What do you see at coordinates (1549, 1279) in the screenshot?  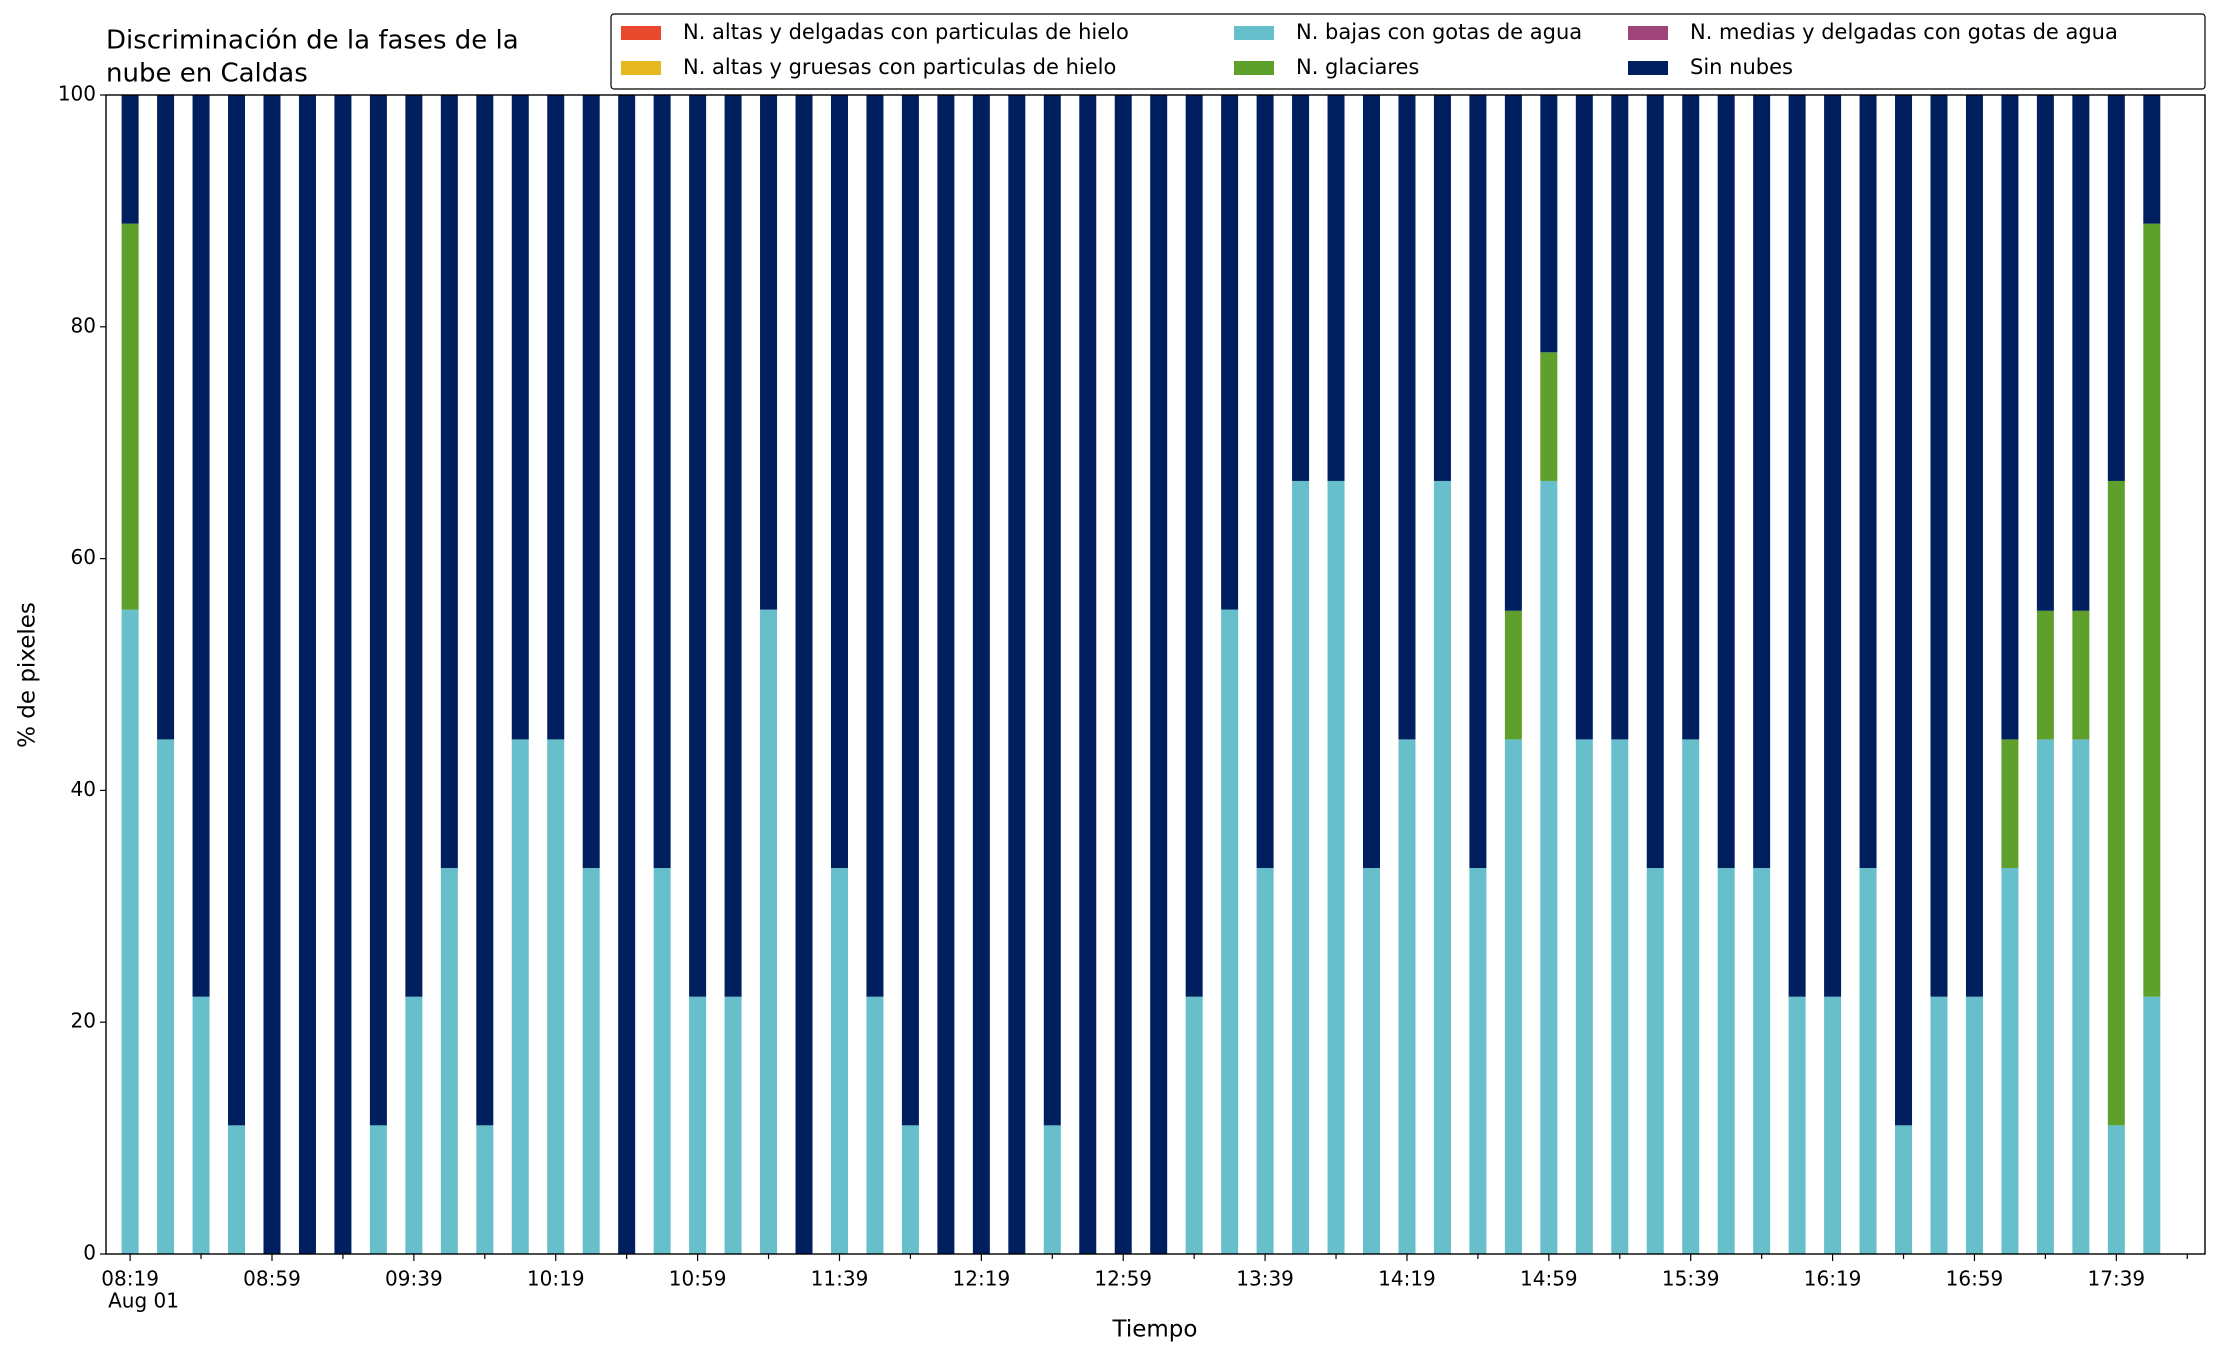 I see `x-tick-label: 14:59` at bounding box center [1549, 1279].